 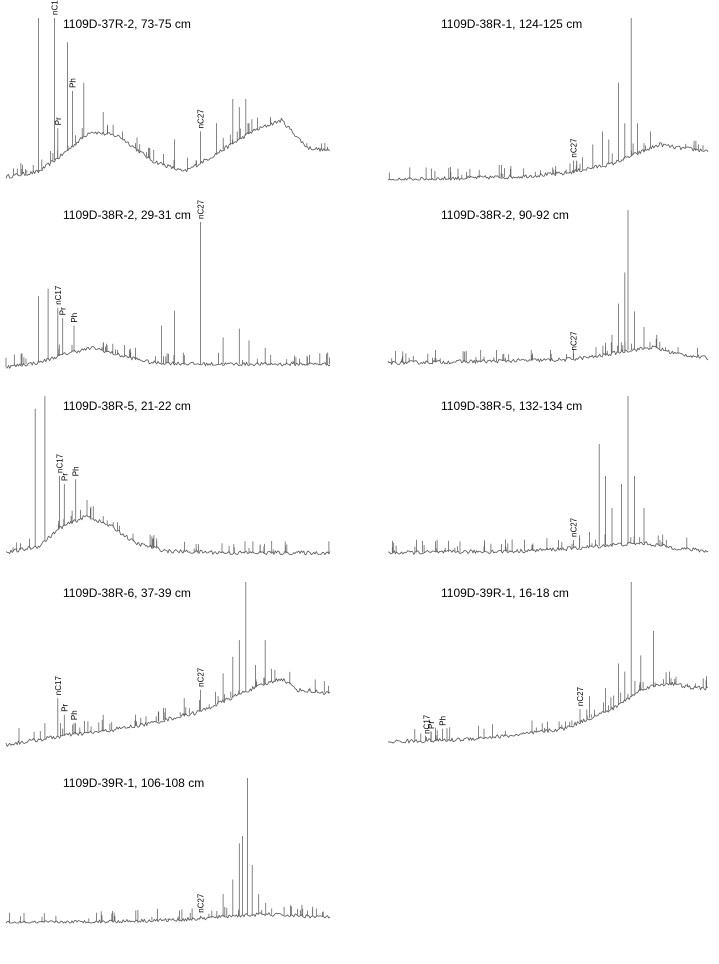 What do you see at coordinates (127, 24) in the screenshot?
I see `panel-title: 1109D-37R-2, 73-75 cm` at bounding box center [127, 24].